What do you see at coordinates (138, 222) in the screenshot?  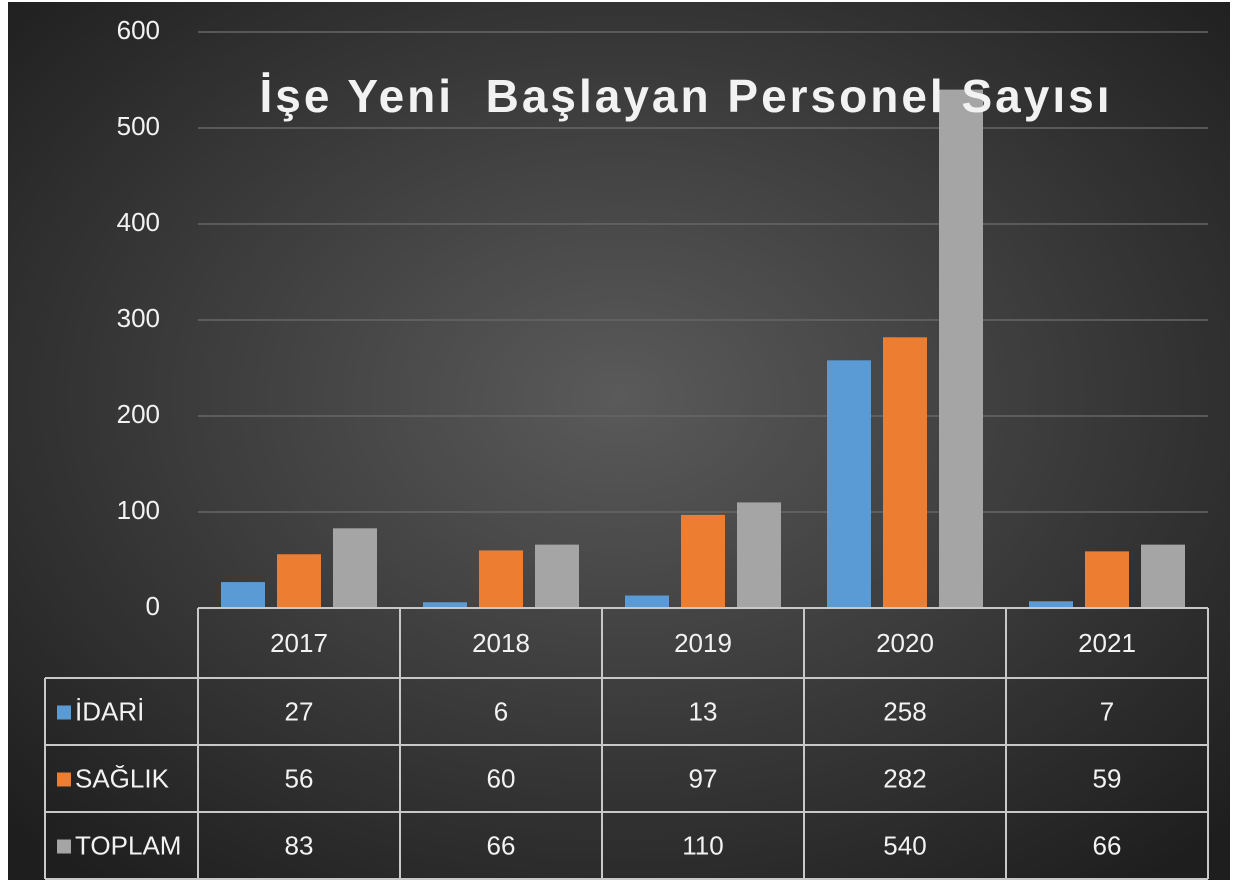 I see `y-tick-label: 400` at bounding box center [138, 222].